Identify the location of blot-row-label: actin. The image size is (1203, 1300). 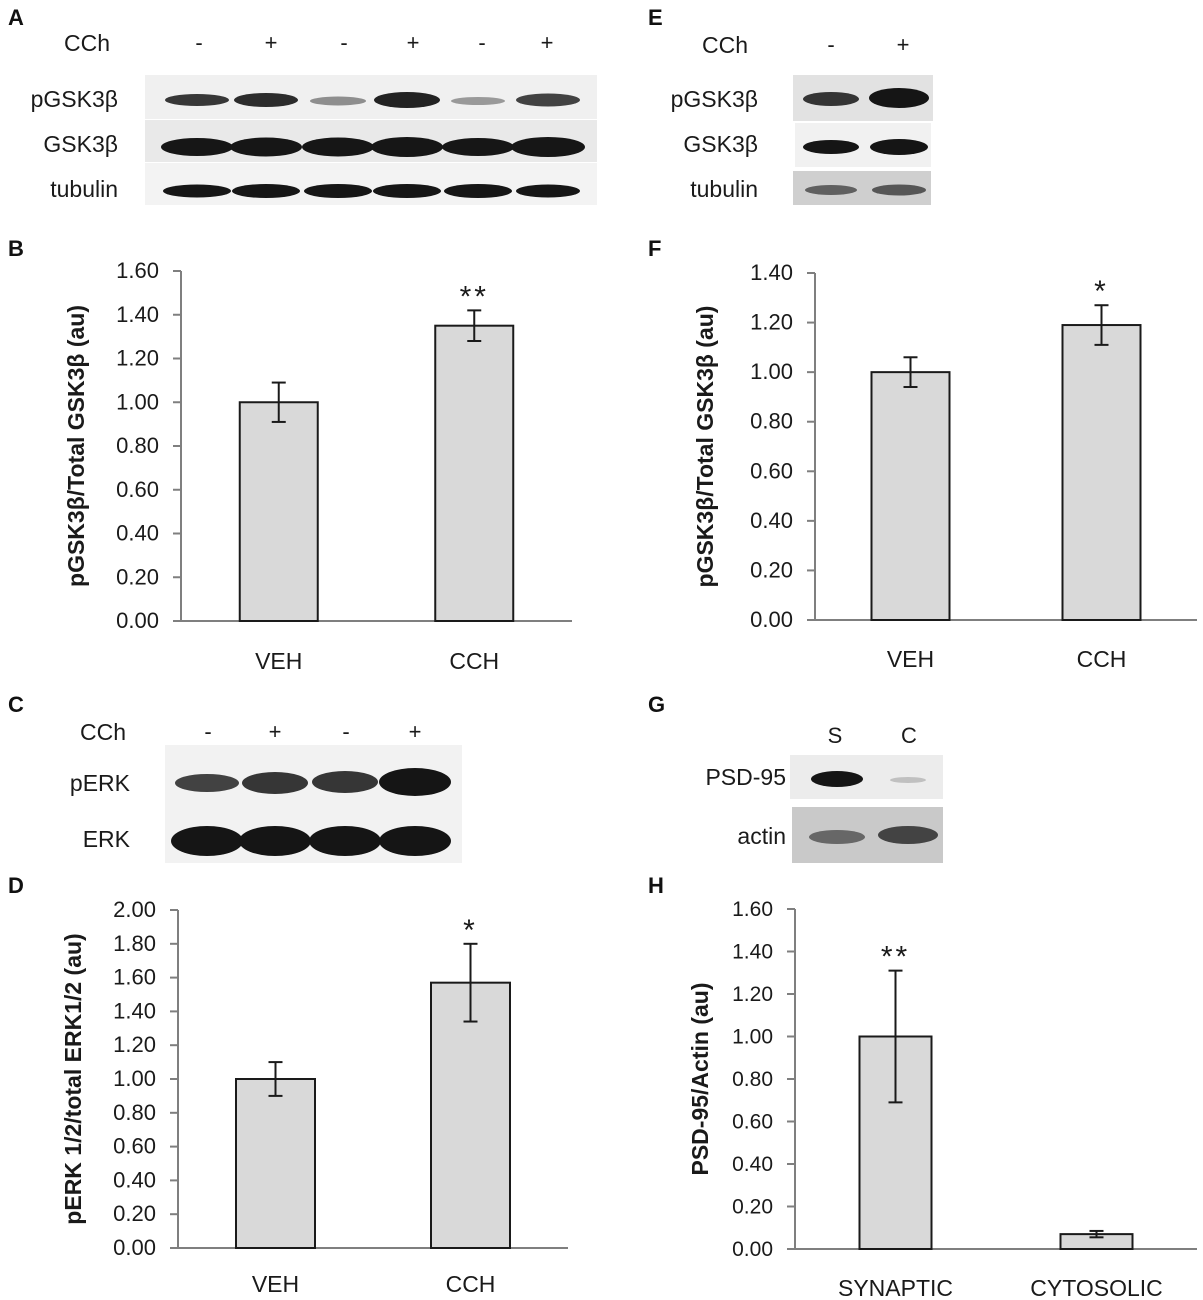
(761, 836).